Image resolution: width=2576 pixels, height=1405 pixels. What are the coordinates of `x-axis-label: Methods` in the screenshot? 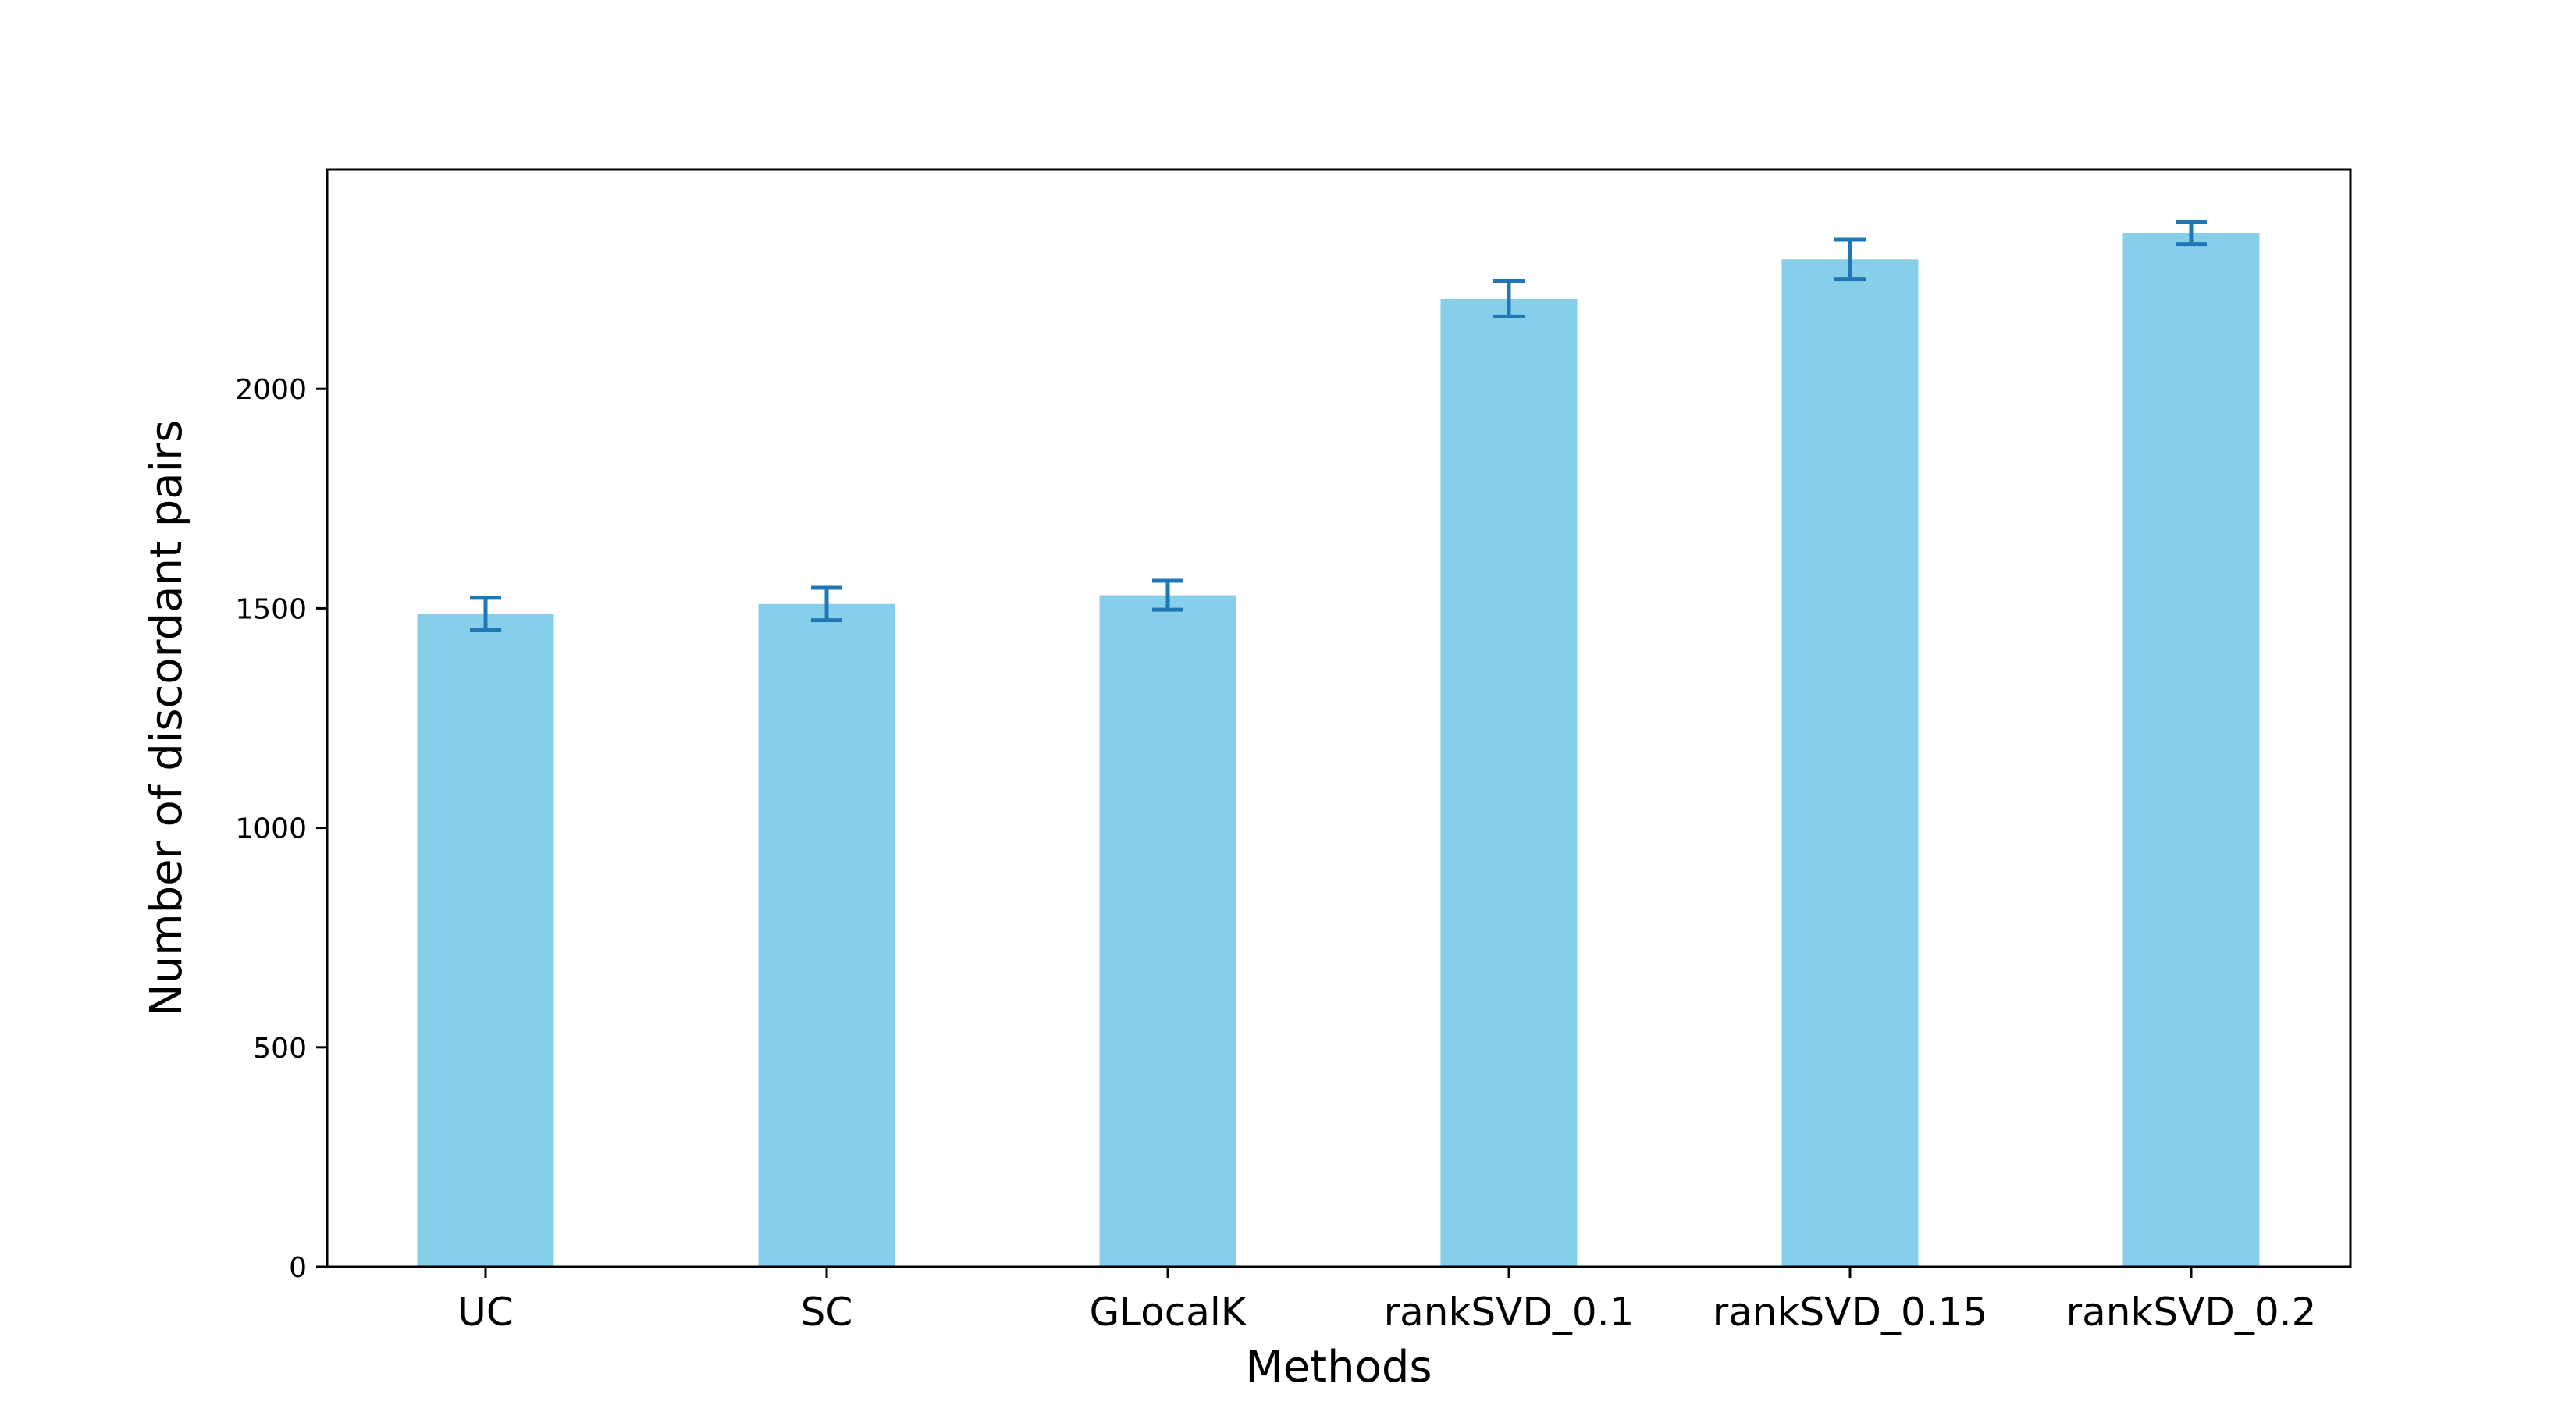 It's located at (1338, 1367).